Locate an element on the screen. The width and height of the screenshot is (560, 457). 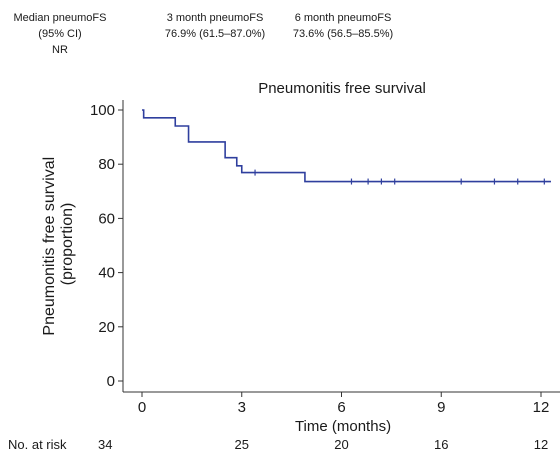
risk-table-label: No. at risk is located at coordinates (37, 444).